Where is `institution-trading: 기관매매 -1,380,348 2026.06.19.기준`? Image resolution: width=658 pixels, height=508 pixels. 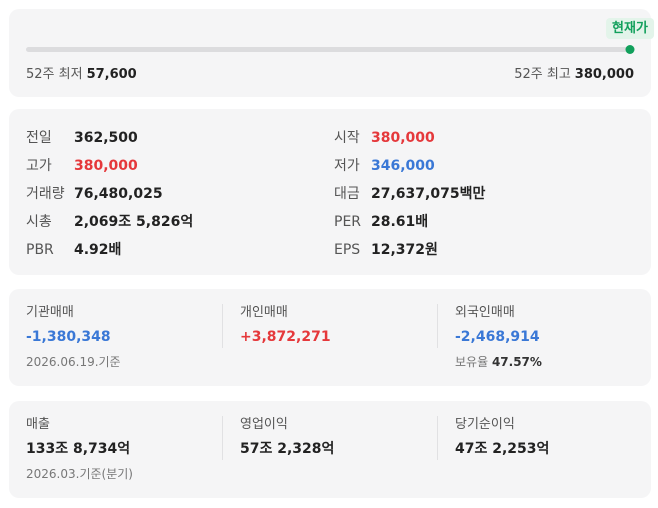 institution-trading: 기관매매 -1,380,348 2026.06.19.기준 is located at coordinates (73, 339).